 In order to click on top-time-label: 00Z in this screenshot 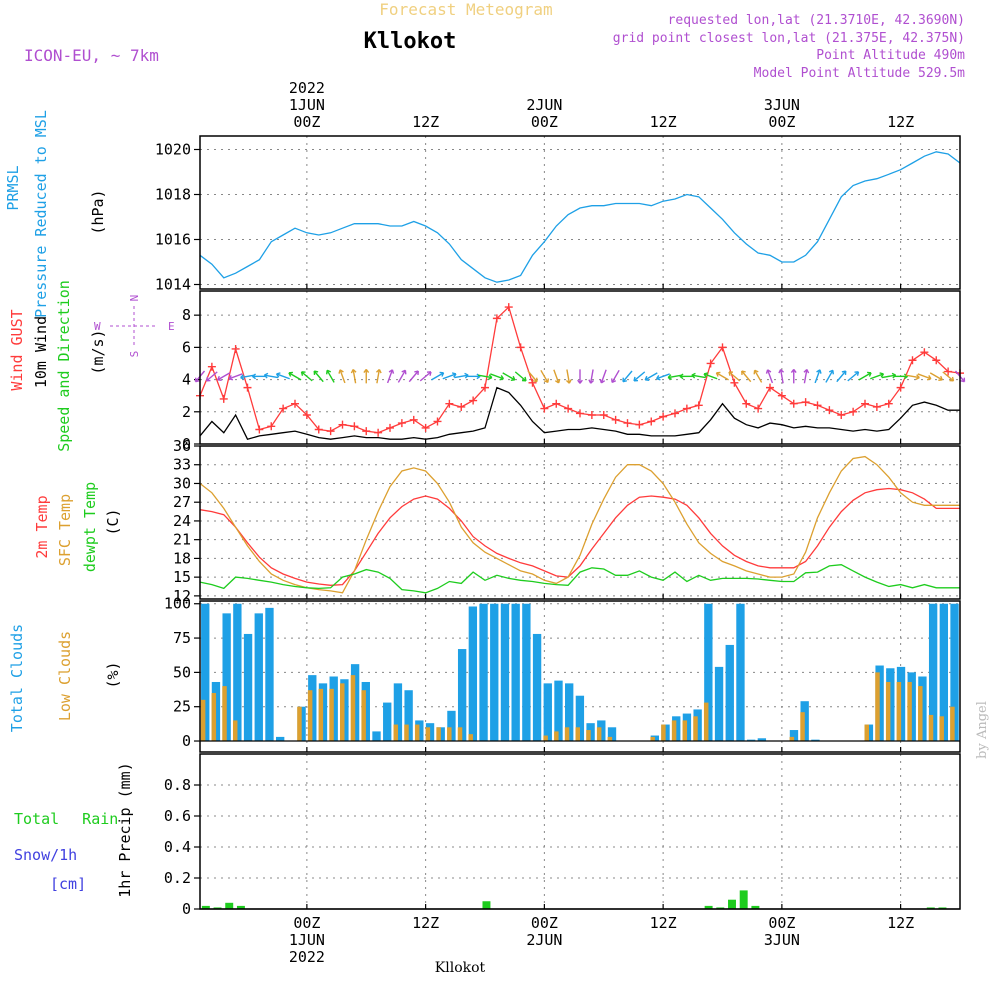, I will do `click(781, 122)`.